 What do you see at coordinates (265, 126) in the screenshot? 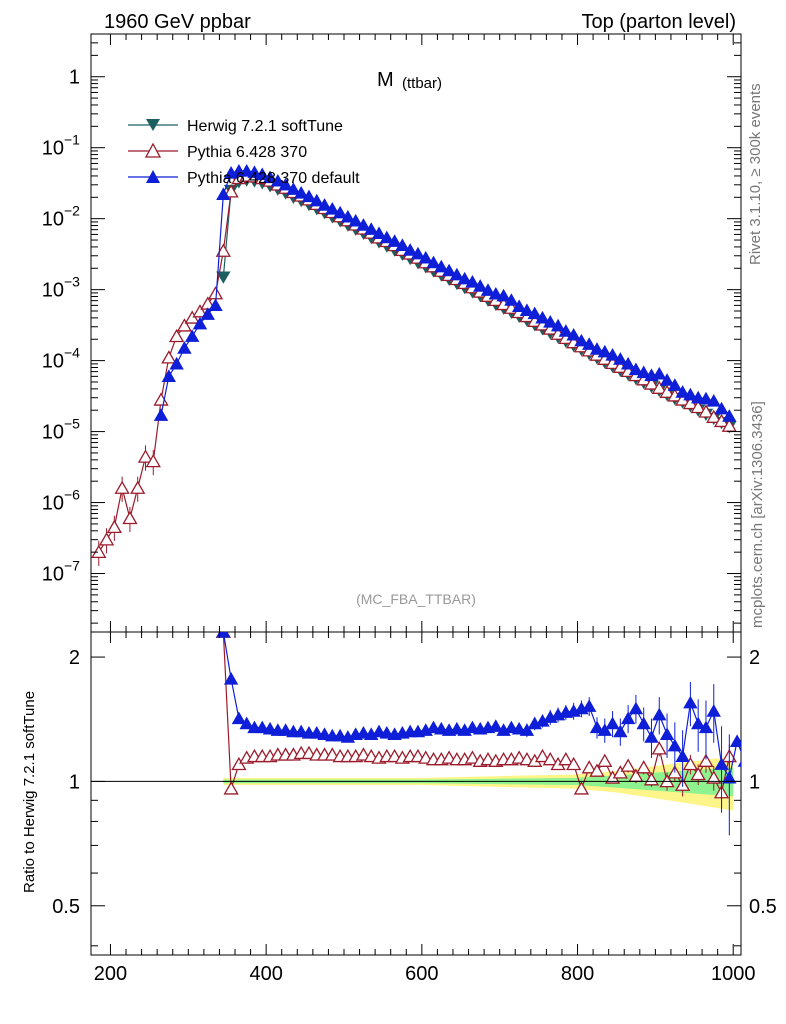
I see `legend-label-herwig: Herwig 7.2.1 softTune` at bounding box center [265, 126].